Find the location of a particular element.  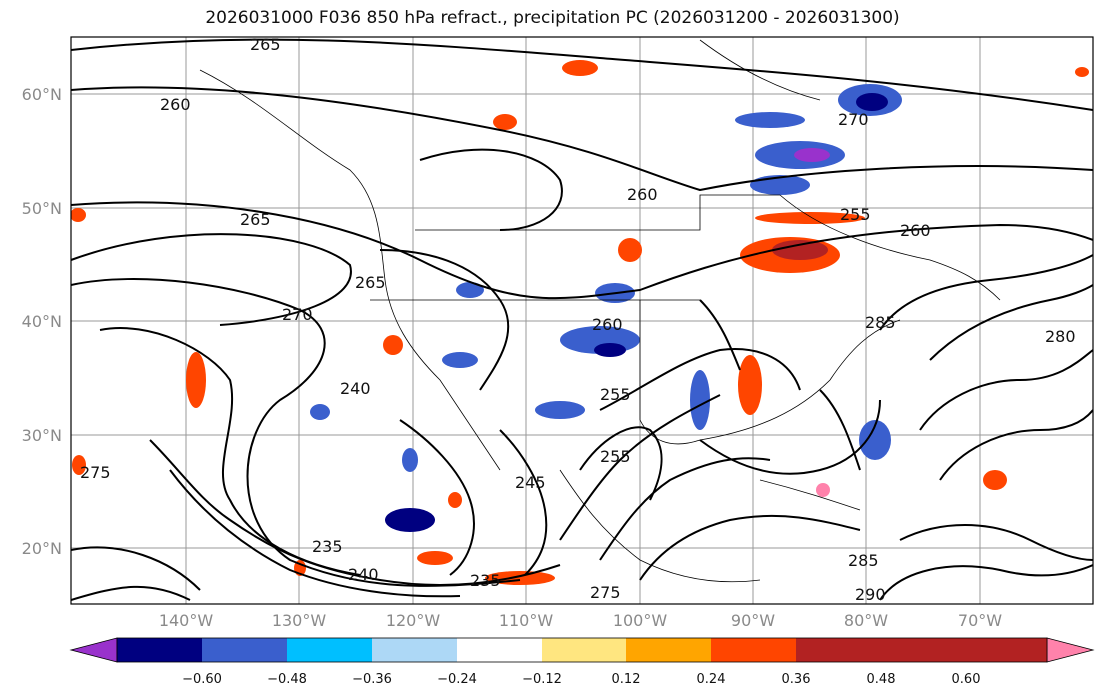

colorbar-tick-label: −0.24 is located at coordinates (457, 679).